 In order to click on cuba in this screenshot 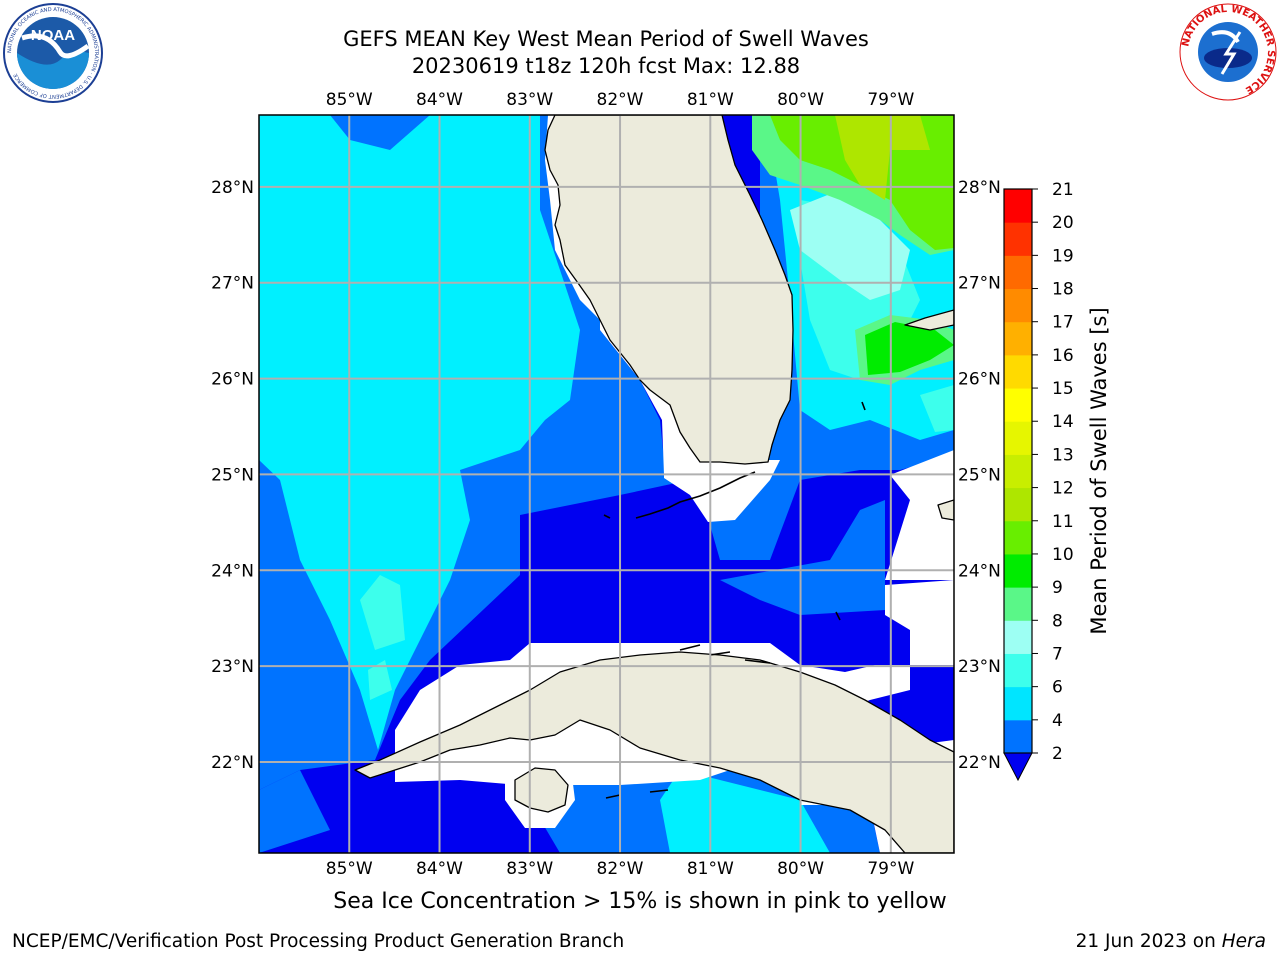, I will do `click(654, 752)`.